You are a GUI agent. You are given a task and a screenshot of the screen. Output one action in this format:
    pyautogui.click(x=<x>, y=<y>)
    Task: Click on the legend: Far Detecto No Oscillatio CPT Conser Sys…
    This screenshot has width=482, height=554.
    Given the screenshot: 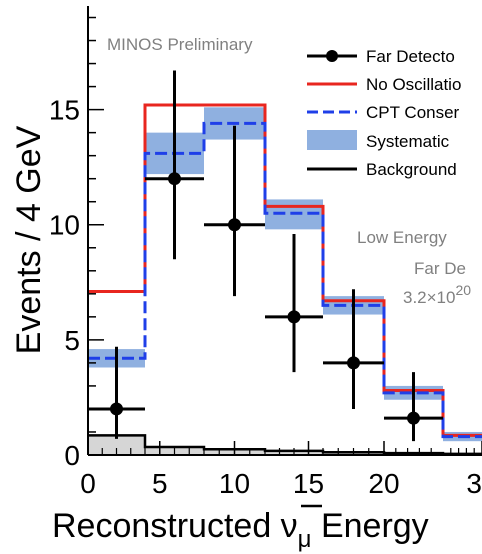 What is the action you would take?
    pyautogui.click(x=384, y=113)
    